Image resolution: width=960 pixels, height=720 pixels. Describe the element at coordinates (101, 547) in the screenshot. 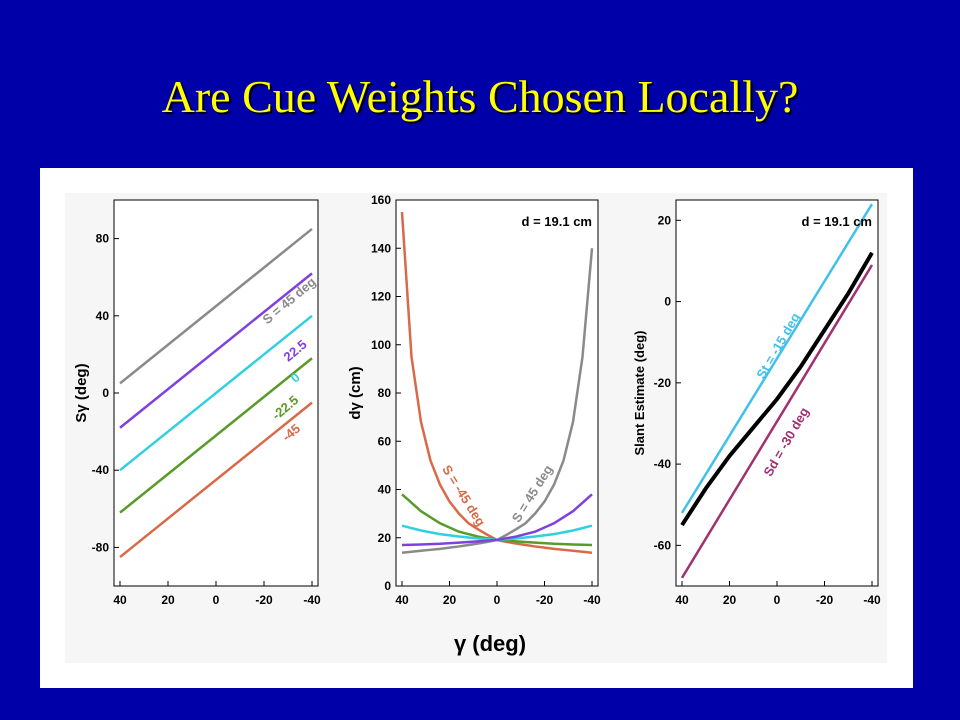

I see `y-tick-label: -80` at that location.